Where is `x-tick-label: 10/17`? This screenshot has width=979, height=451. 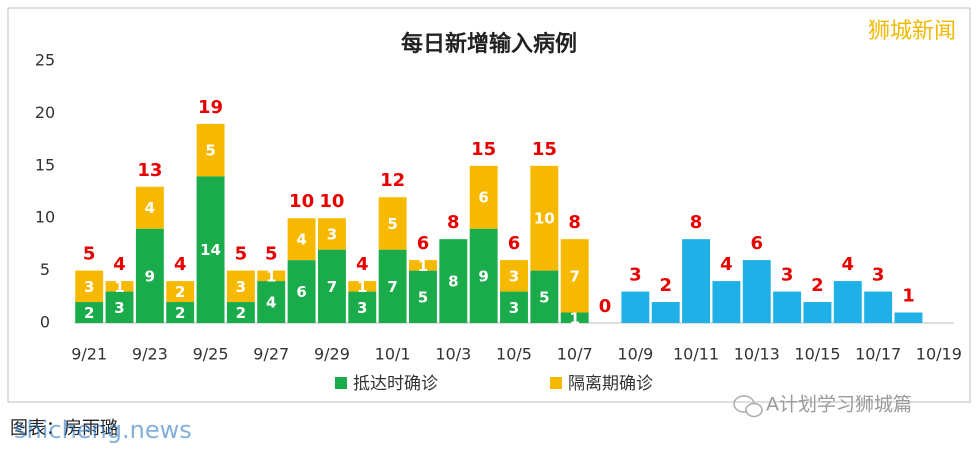
x-tick-label: 10/17 is located at coordinates (878, 354).